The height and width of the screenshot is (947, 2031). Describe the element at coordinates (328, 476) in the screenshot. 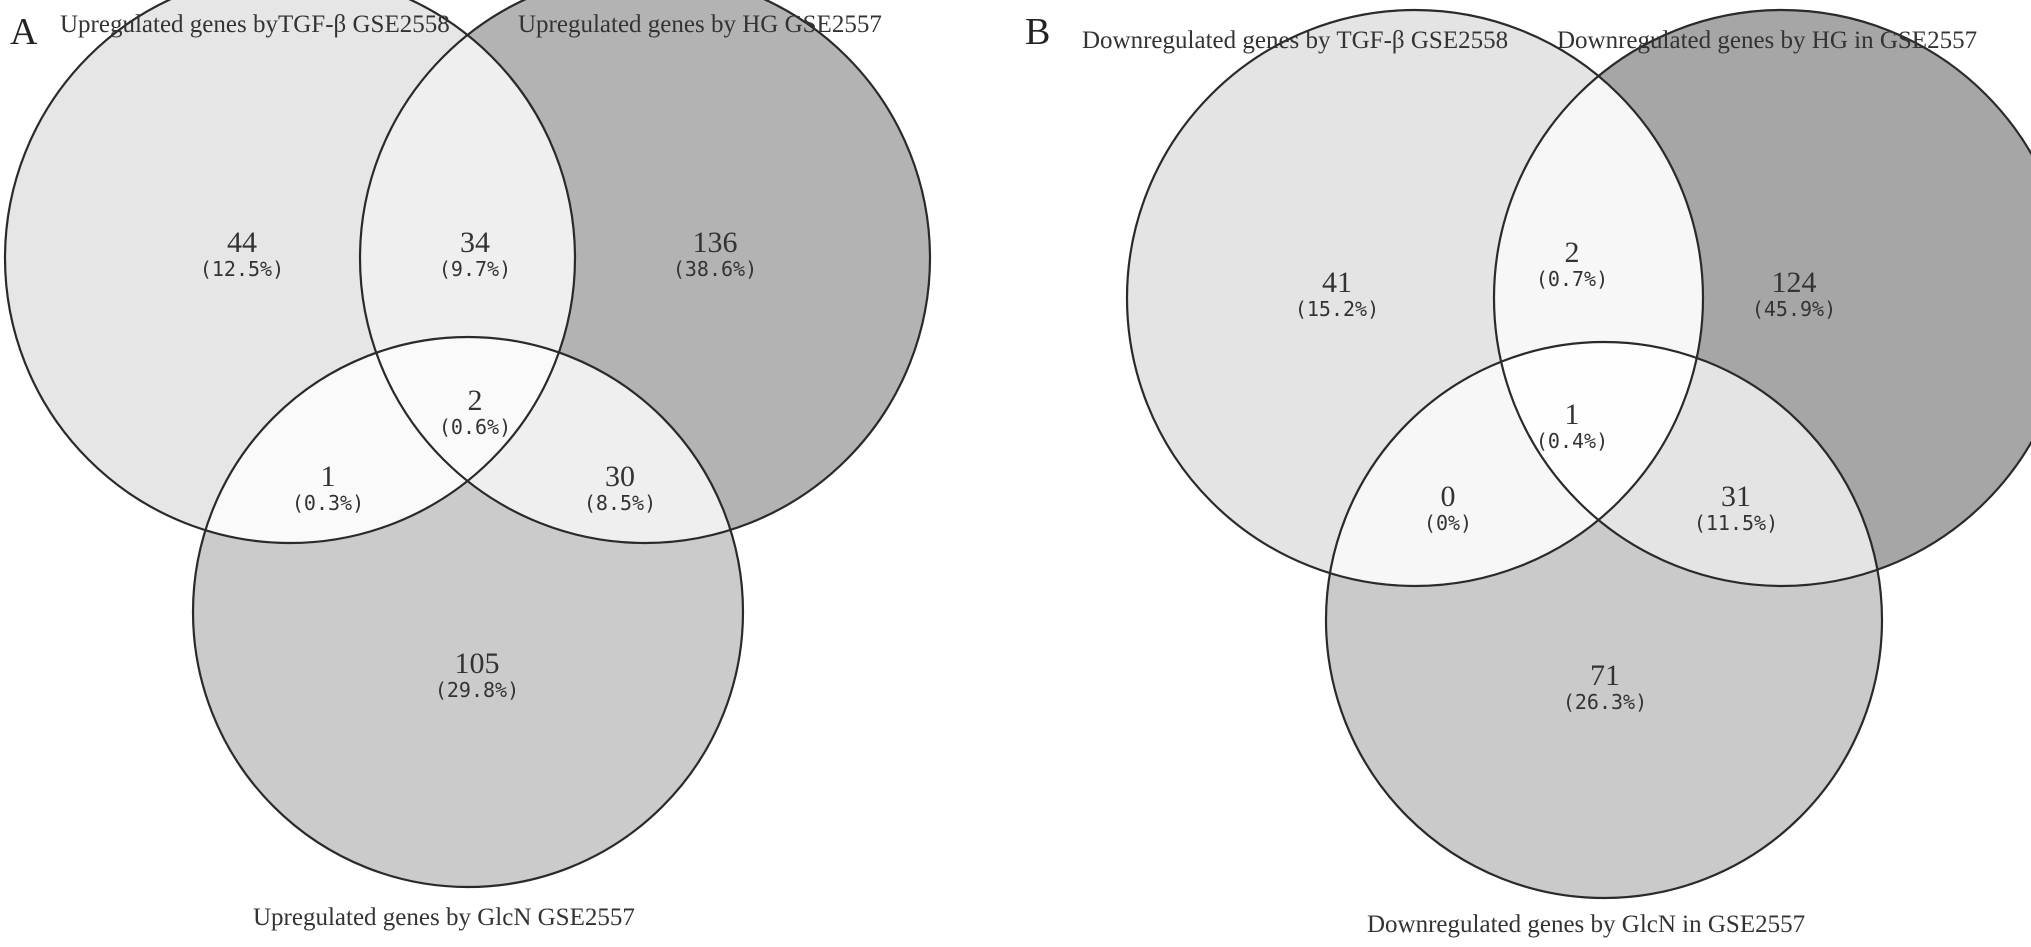

I see `region-13-count-a: 1` at that location.